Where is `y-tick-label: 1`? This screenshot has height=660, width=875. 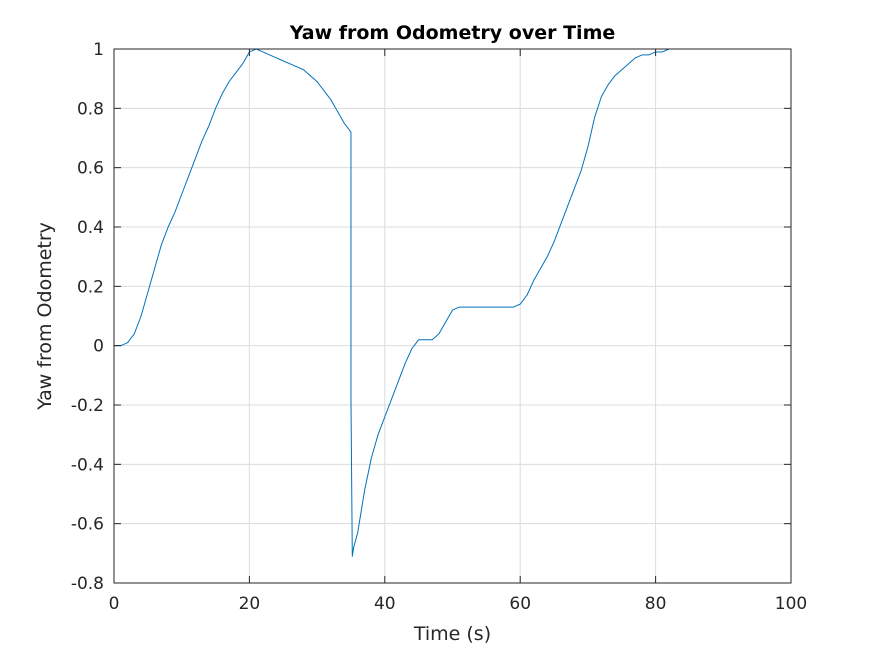 y-tick-label: 1 is located at coordinates (98, 50).